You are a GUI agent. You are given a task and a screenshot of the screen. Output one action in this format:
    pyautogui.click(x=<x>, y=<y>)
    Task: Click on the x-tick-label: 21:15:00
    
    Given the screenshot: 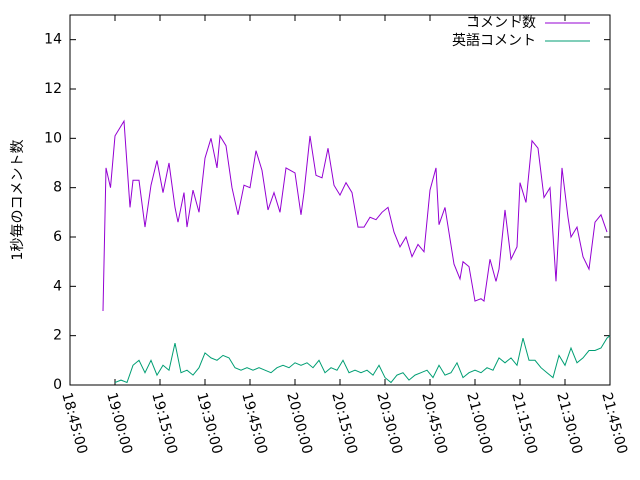 What is the action you would take?
    pyautogui.click(x=524, y=423)
    